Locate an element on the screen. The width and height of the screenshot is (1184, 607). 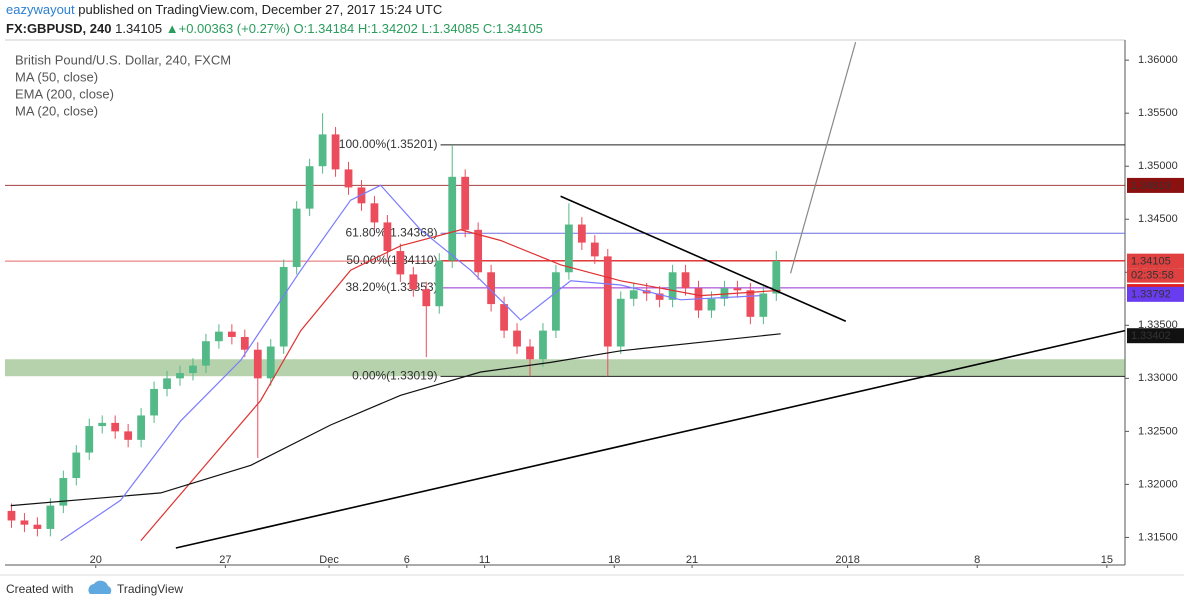
support-zone is located at coordinates (565, 368).